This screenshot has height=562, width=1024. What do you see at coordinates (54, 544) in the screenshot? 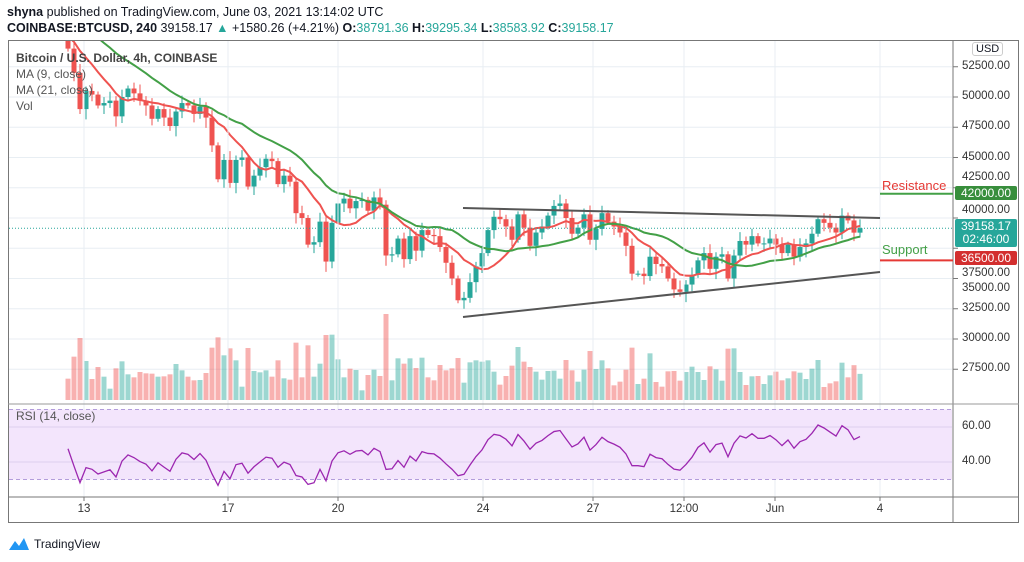
I see `tradingview-logo: TradingView` at bounding box center [54, 544].